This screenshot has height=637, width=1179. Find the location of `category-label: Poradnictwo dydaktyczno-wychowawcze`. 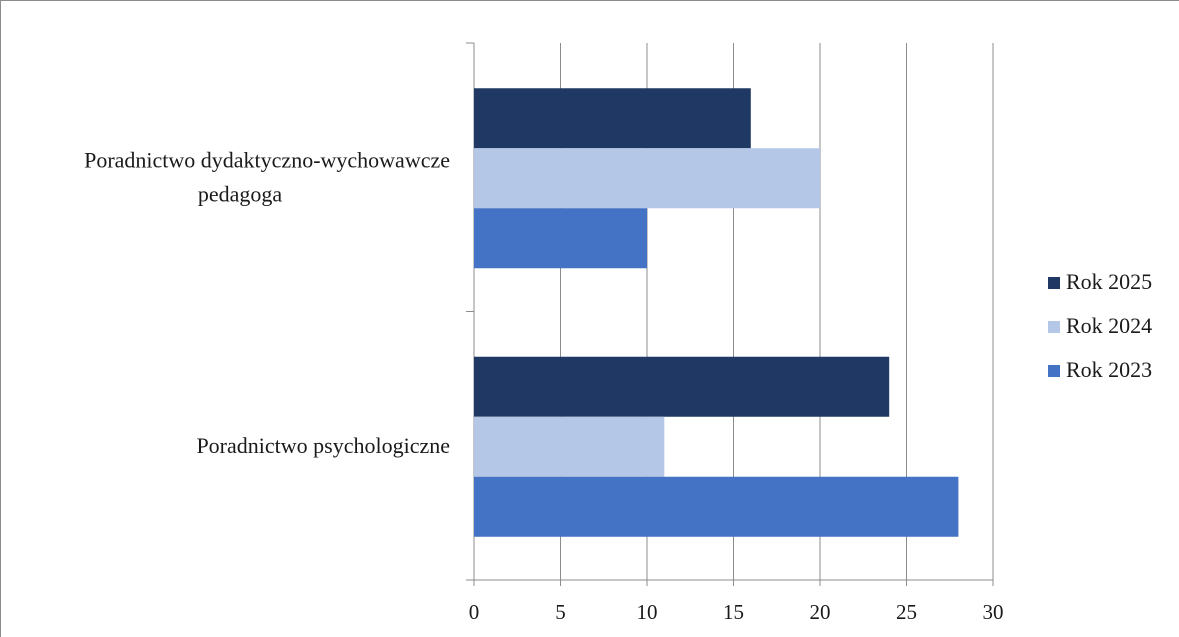

category-label: Poradnictwo dydaktyczno-wychowawcze is located at coordinates (267, 159).